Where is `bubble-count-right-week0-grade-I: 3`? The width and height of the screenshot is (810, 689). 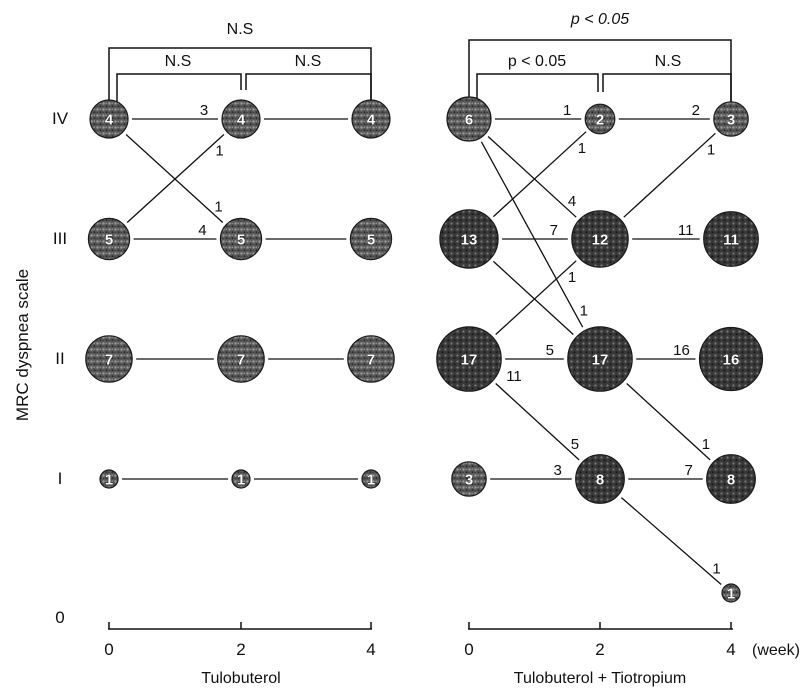 bubble-count-right-week0-grade-I: 3 is located at coordinates (469, 480).